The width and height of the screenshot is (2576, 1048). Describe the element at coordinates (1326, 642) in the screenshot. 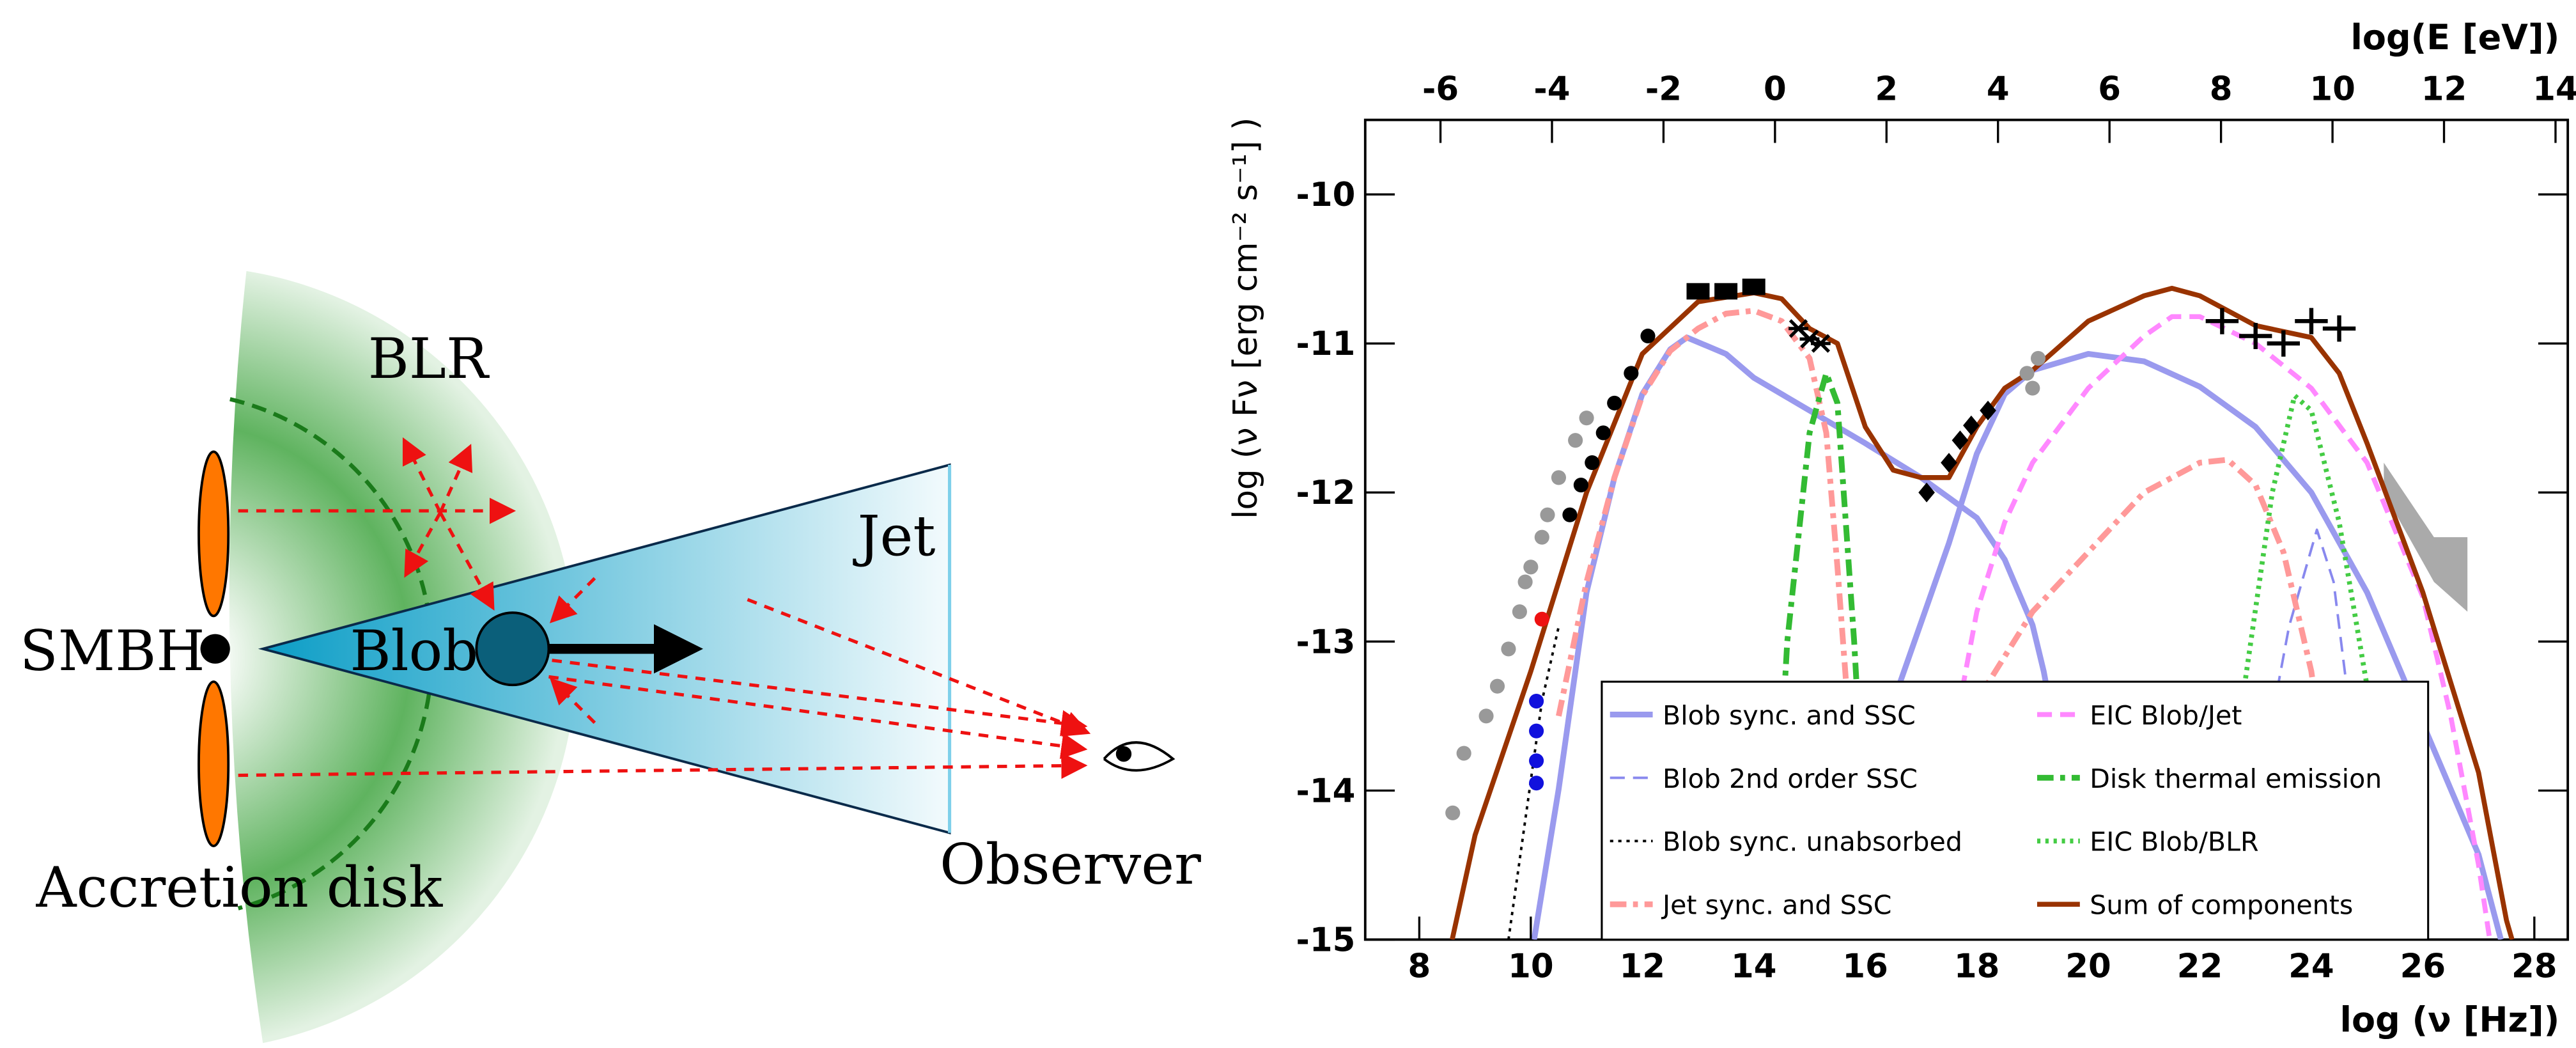

I see `y-tick-label: -13` at that location.